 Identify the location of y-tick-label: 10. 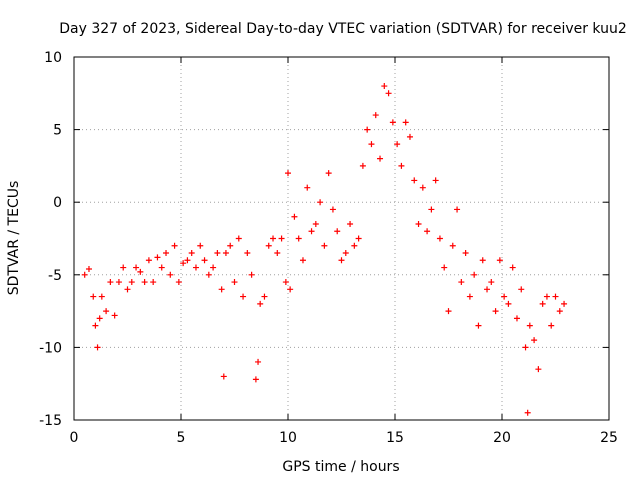
(53, 58).